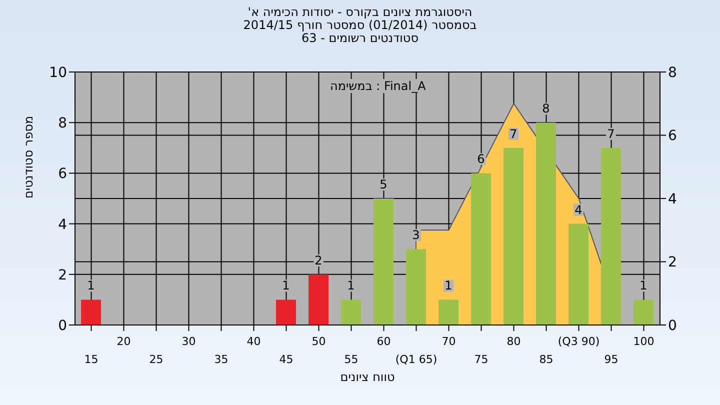 The width and height of the screenshot is (720, 405). What do you see at coordinates (367, 377) in the screenshot?
I see `x-axis-title: טווח ציונים` at bounding box center [367, 377].